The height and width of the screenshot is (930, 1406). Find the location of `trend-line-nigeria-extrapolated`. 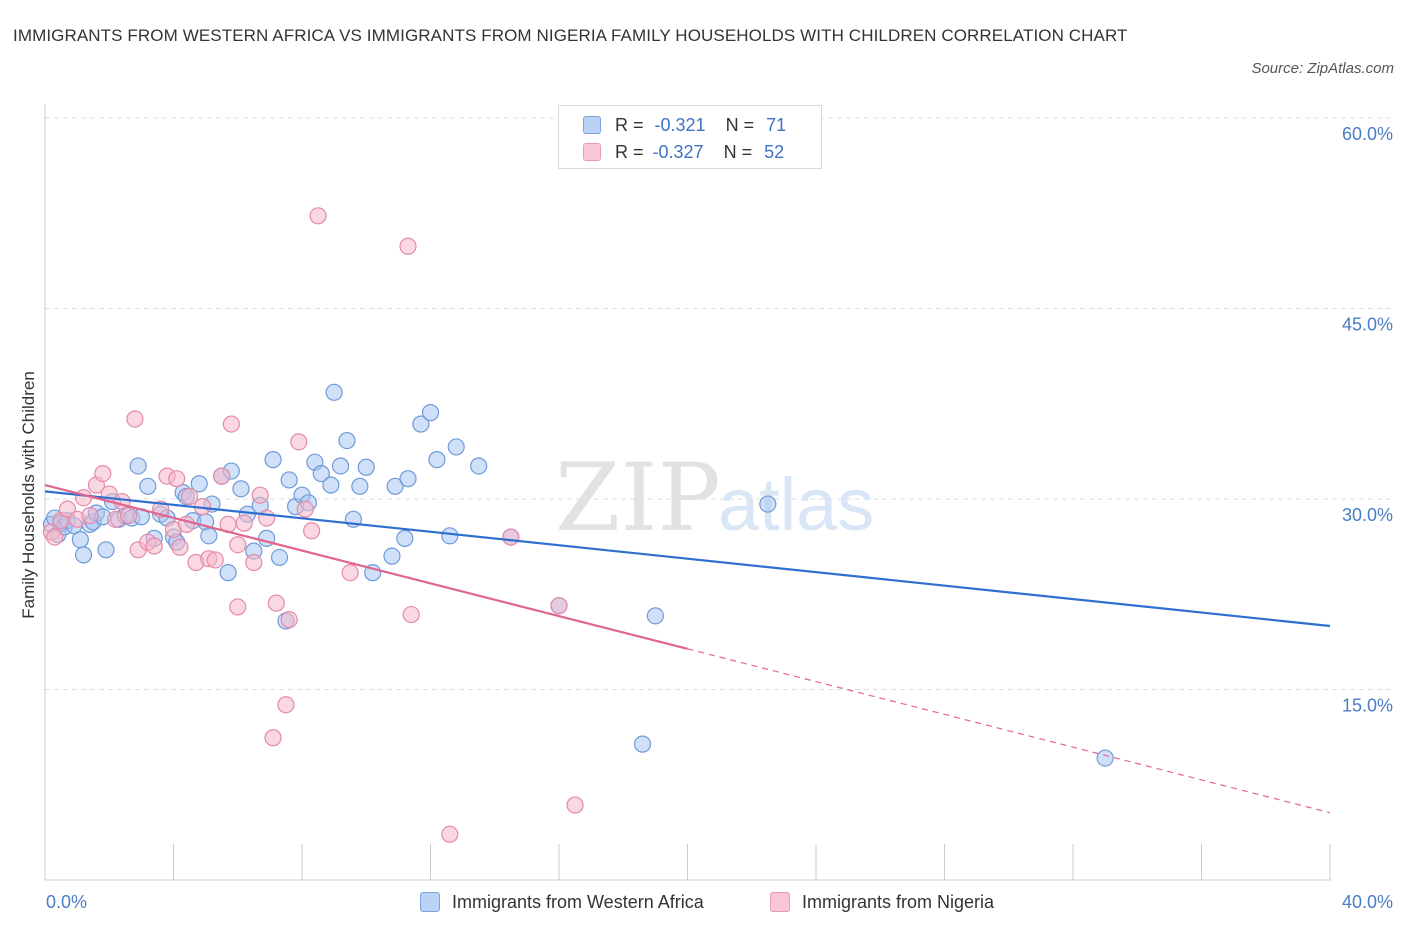

trend-line-nigeria-extrapolated is located at coordinates (1009, 731).